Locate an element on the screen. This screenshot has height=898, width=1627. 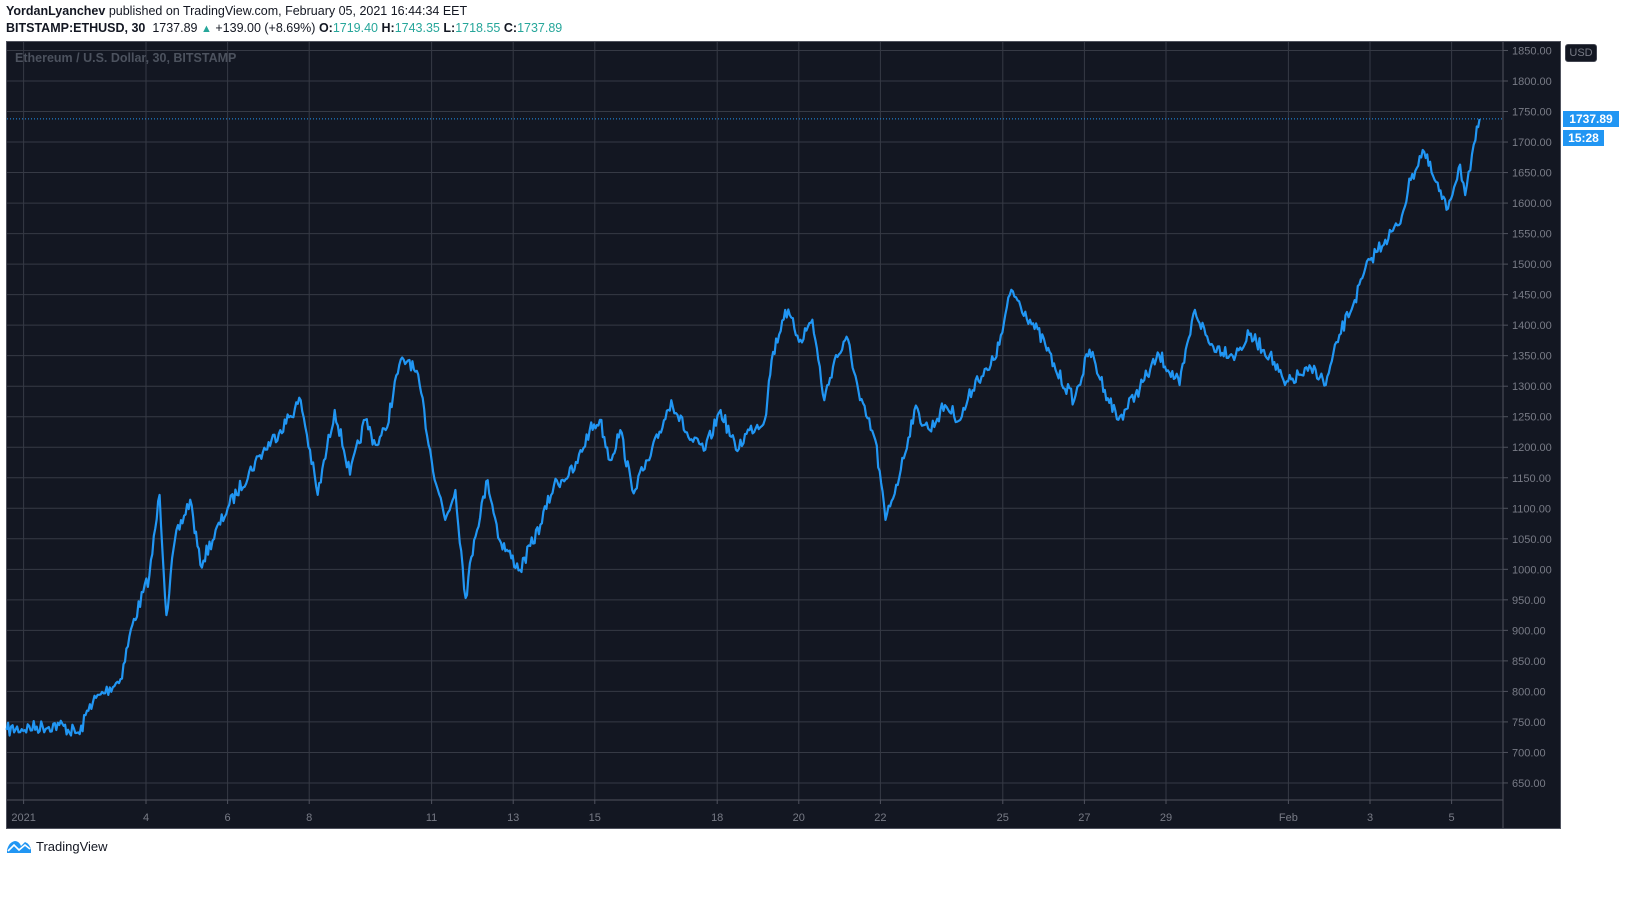
time-tick-label: 25 is located at coordinates (1003, 818).